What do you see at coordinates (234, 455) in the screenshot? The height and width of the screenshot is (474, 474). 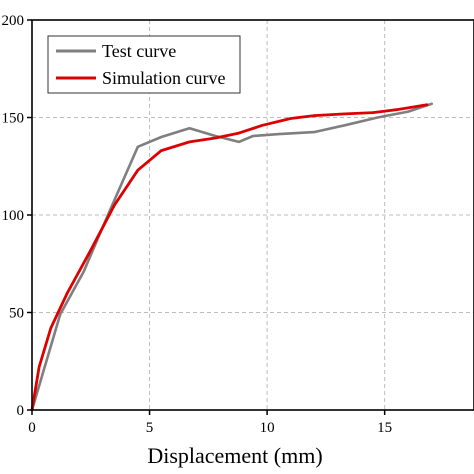 I see `x-axis-title: Displacement (mm)` at bounding box center [234, 455].